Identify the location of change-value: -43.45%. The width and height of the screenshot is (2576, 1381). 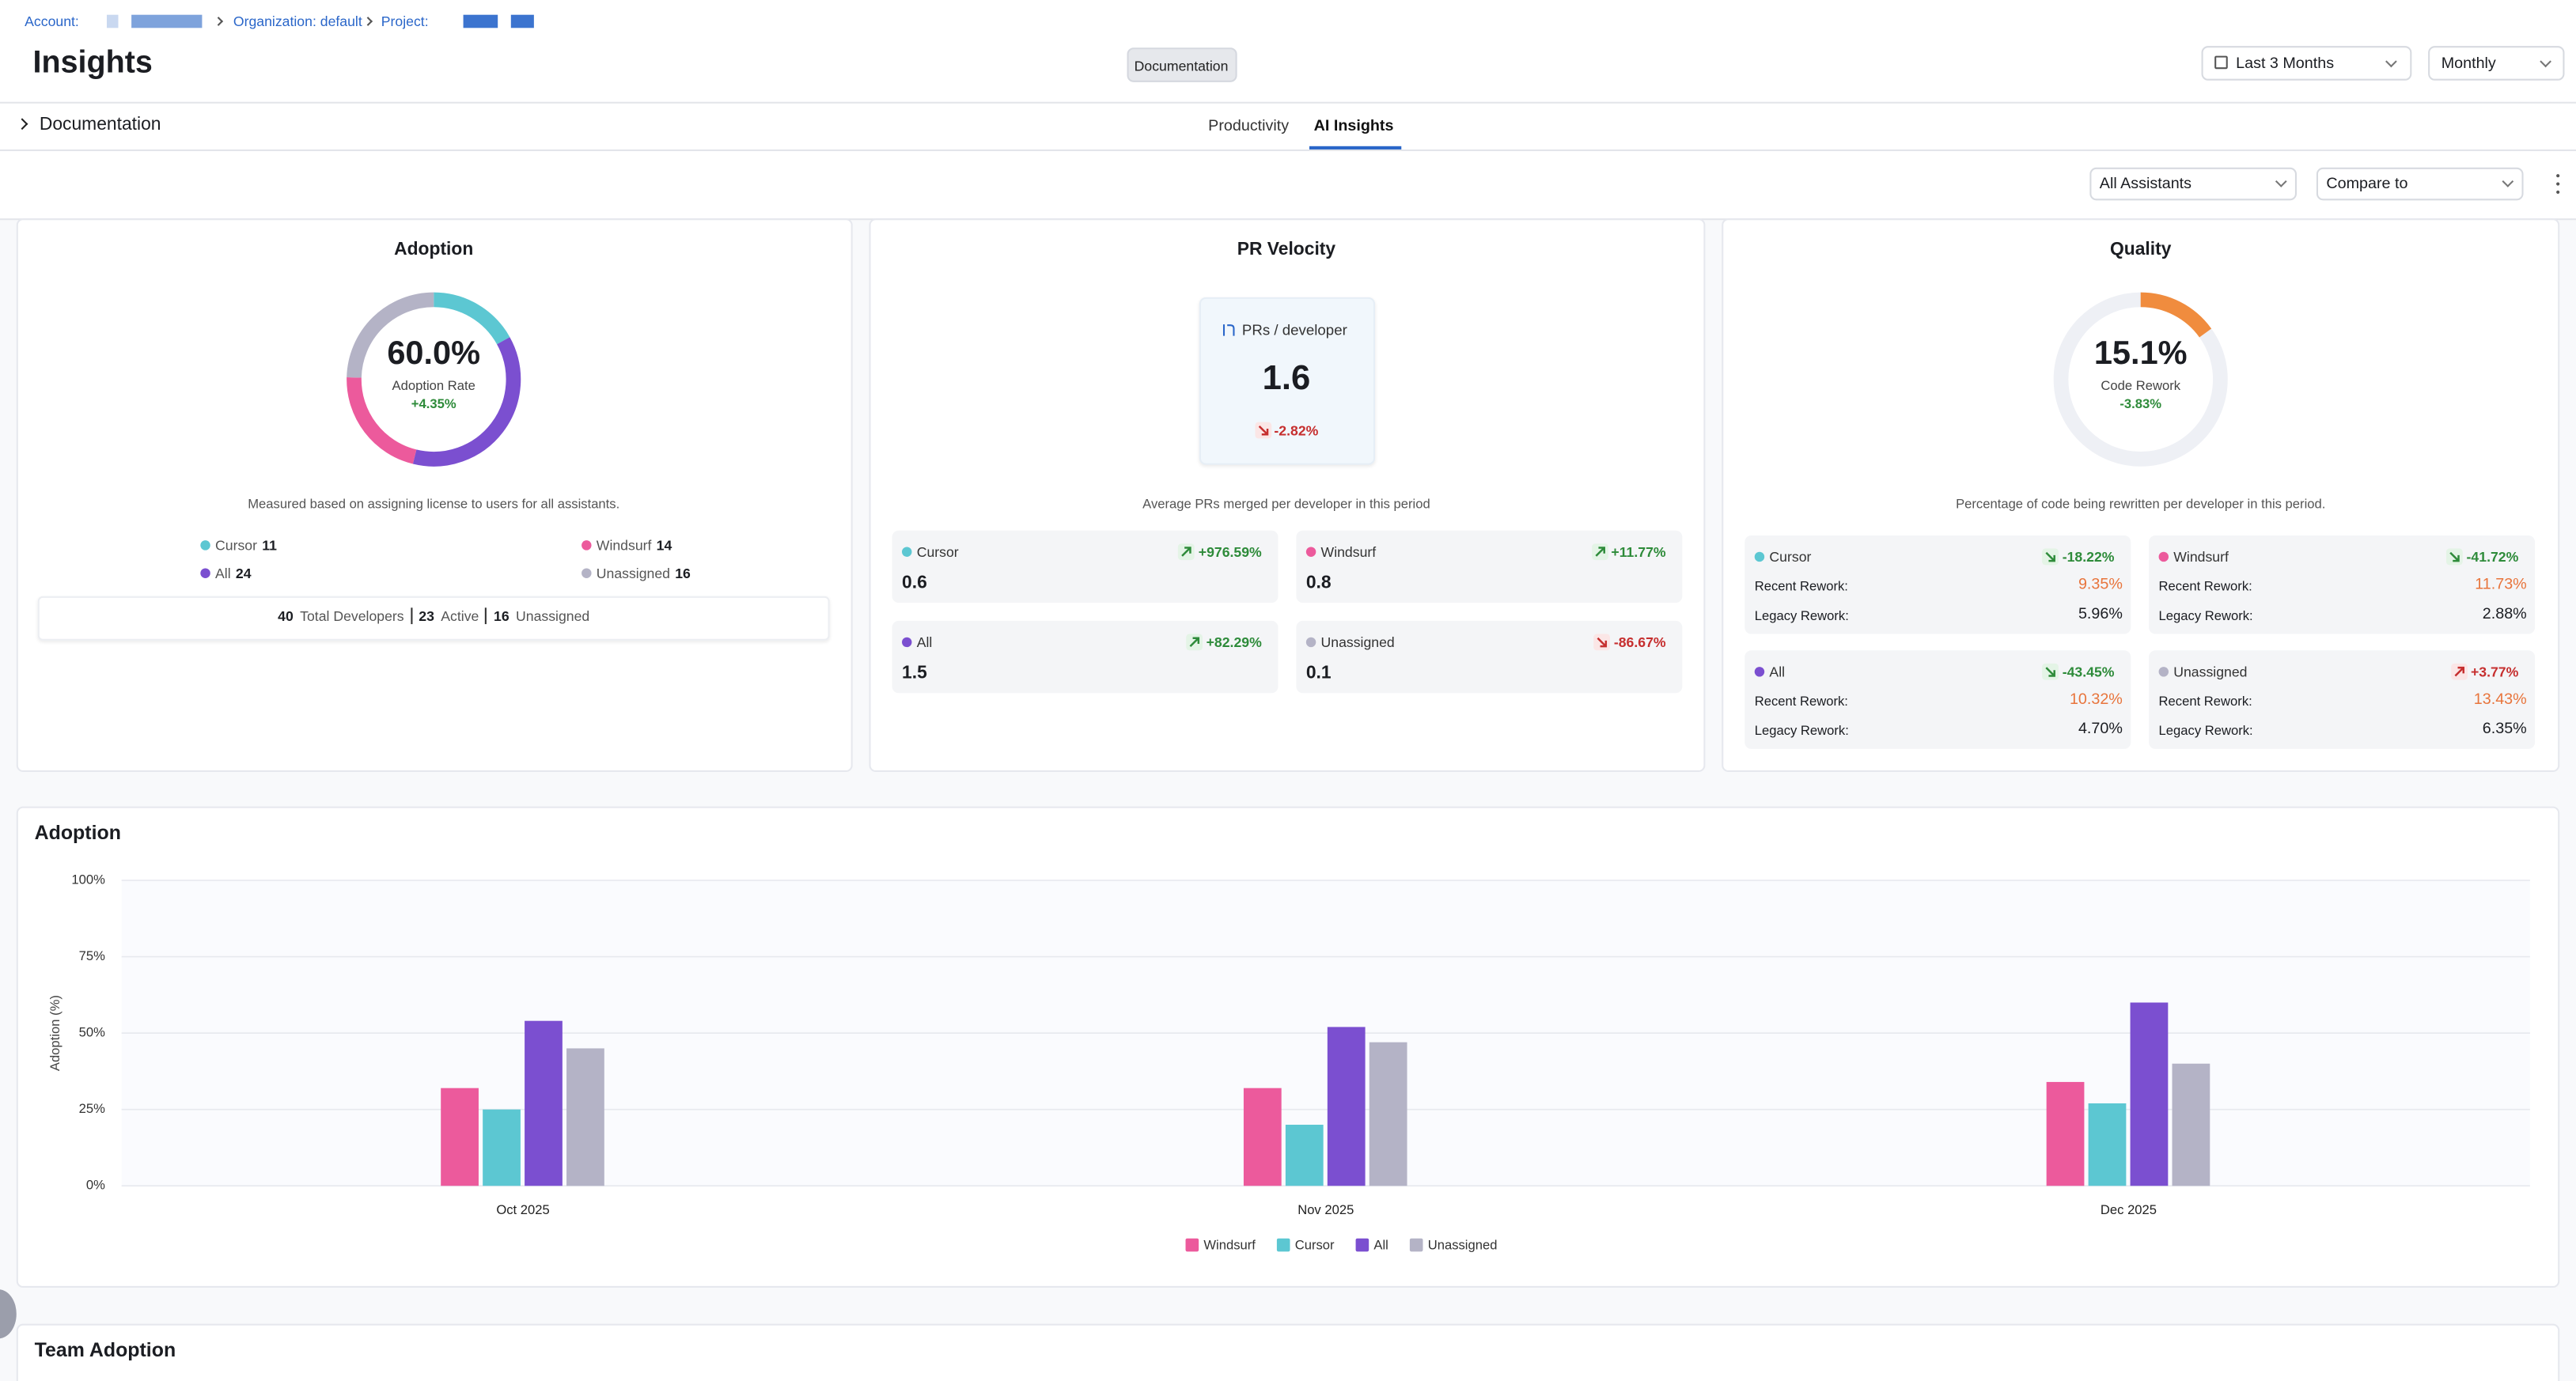
(2088, 671).